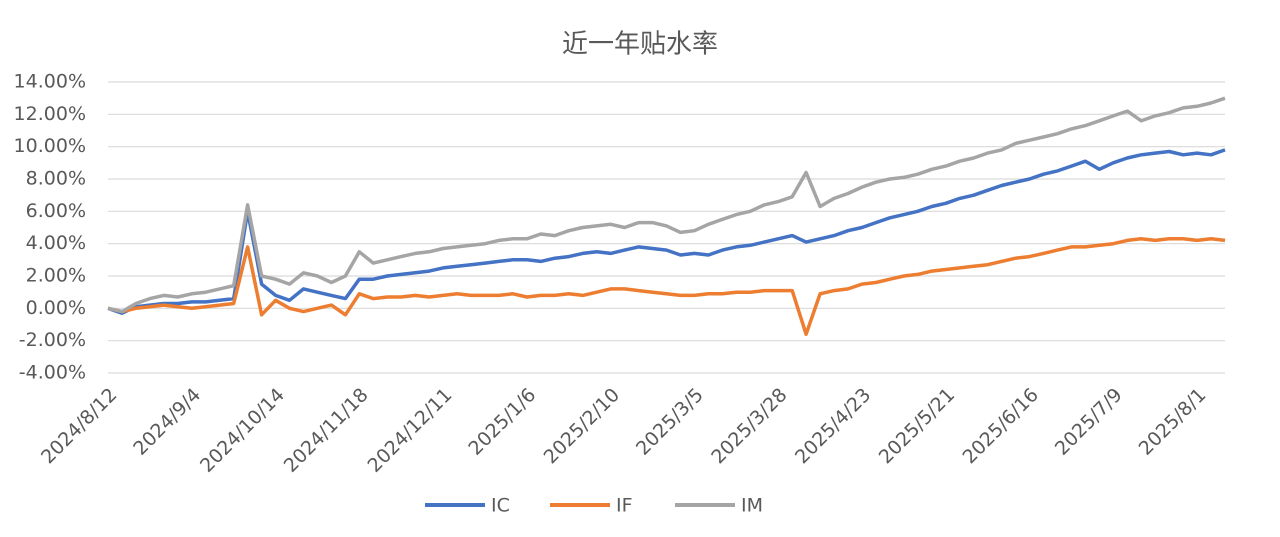 The image size is (1280, 537). What do you see at coordinates (752, 506) in the screenshot?
I see `legend-label: IM` at bounding box center [752, 506].